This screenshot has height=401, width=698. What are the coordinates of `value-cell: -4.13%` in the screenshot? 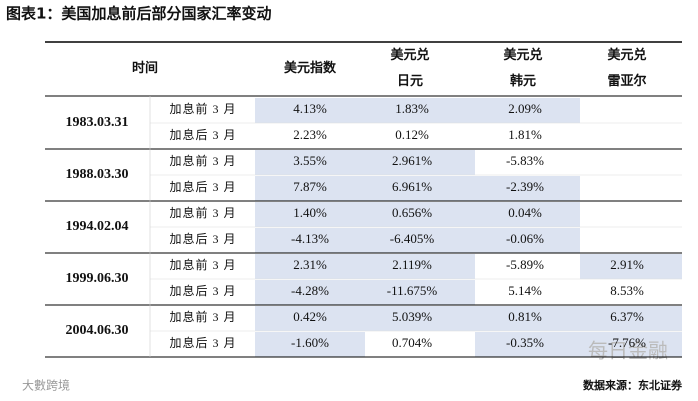 It's located at (310, 238).